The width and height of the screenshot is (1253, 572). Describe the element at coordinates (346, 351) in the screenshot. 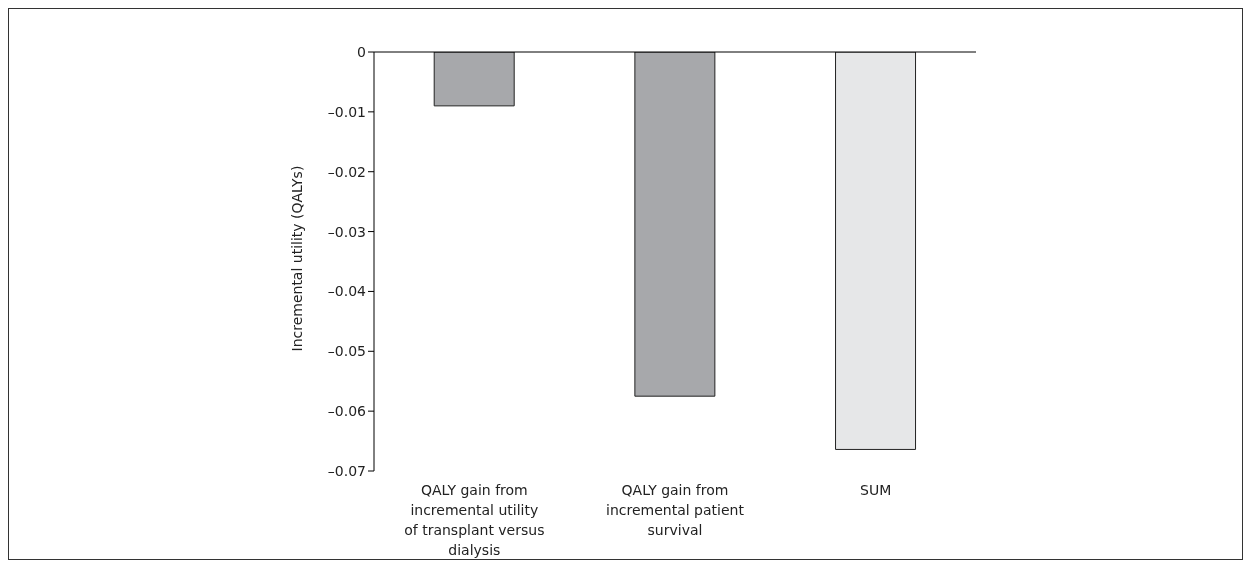

I see `y-tick-label: –0.05` at that location.